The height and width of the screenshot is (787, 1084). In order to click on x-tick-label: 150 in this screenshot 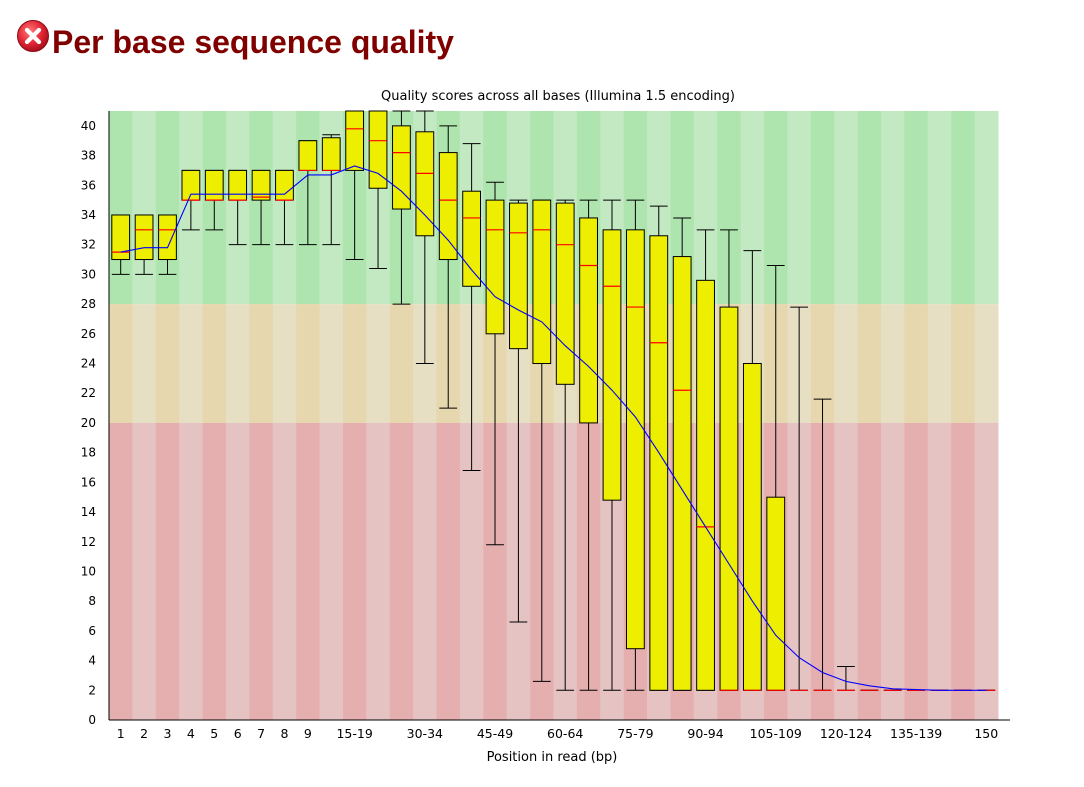, I will do `click(986, 733)`.